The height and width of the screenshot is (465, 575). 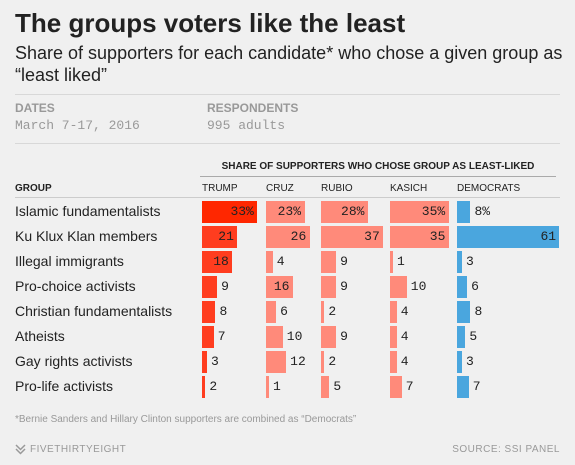 What do you see at coordinates (298, 362) in the screenshot?
I see `value-label: 12` at bounding box center [298, 362].